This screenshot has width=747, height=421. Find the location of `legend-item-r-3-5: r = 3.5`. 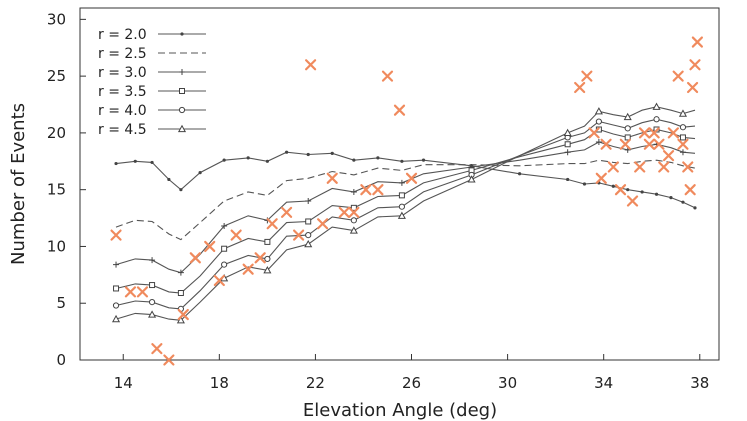

legend-item-r-3-5: r = 3.5 is located at coordinates (152, 92).